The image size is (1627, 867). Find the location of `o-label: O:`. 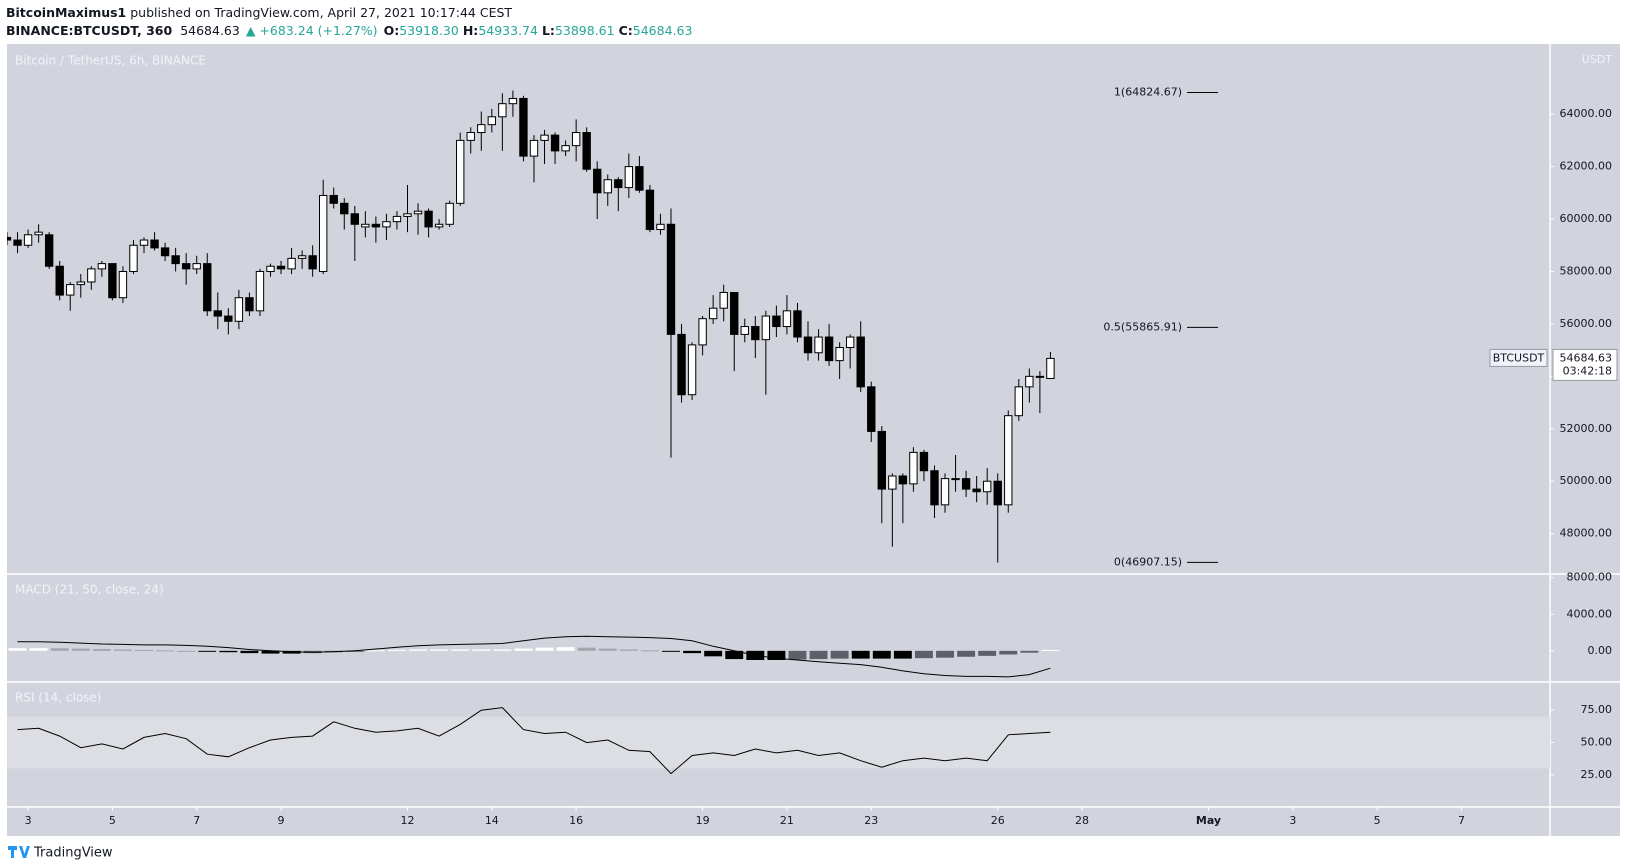

o-label: O: is located at coordinates (392, 30).